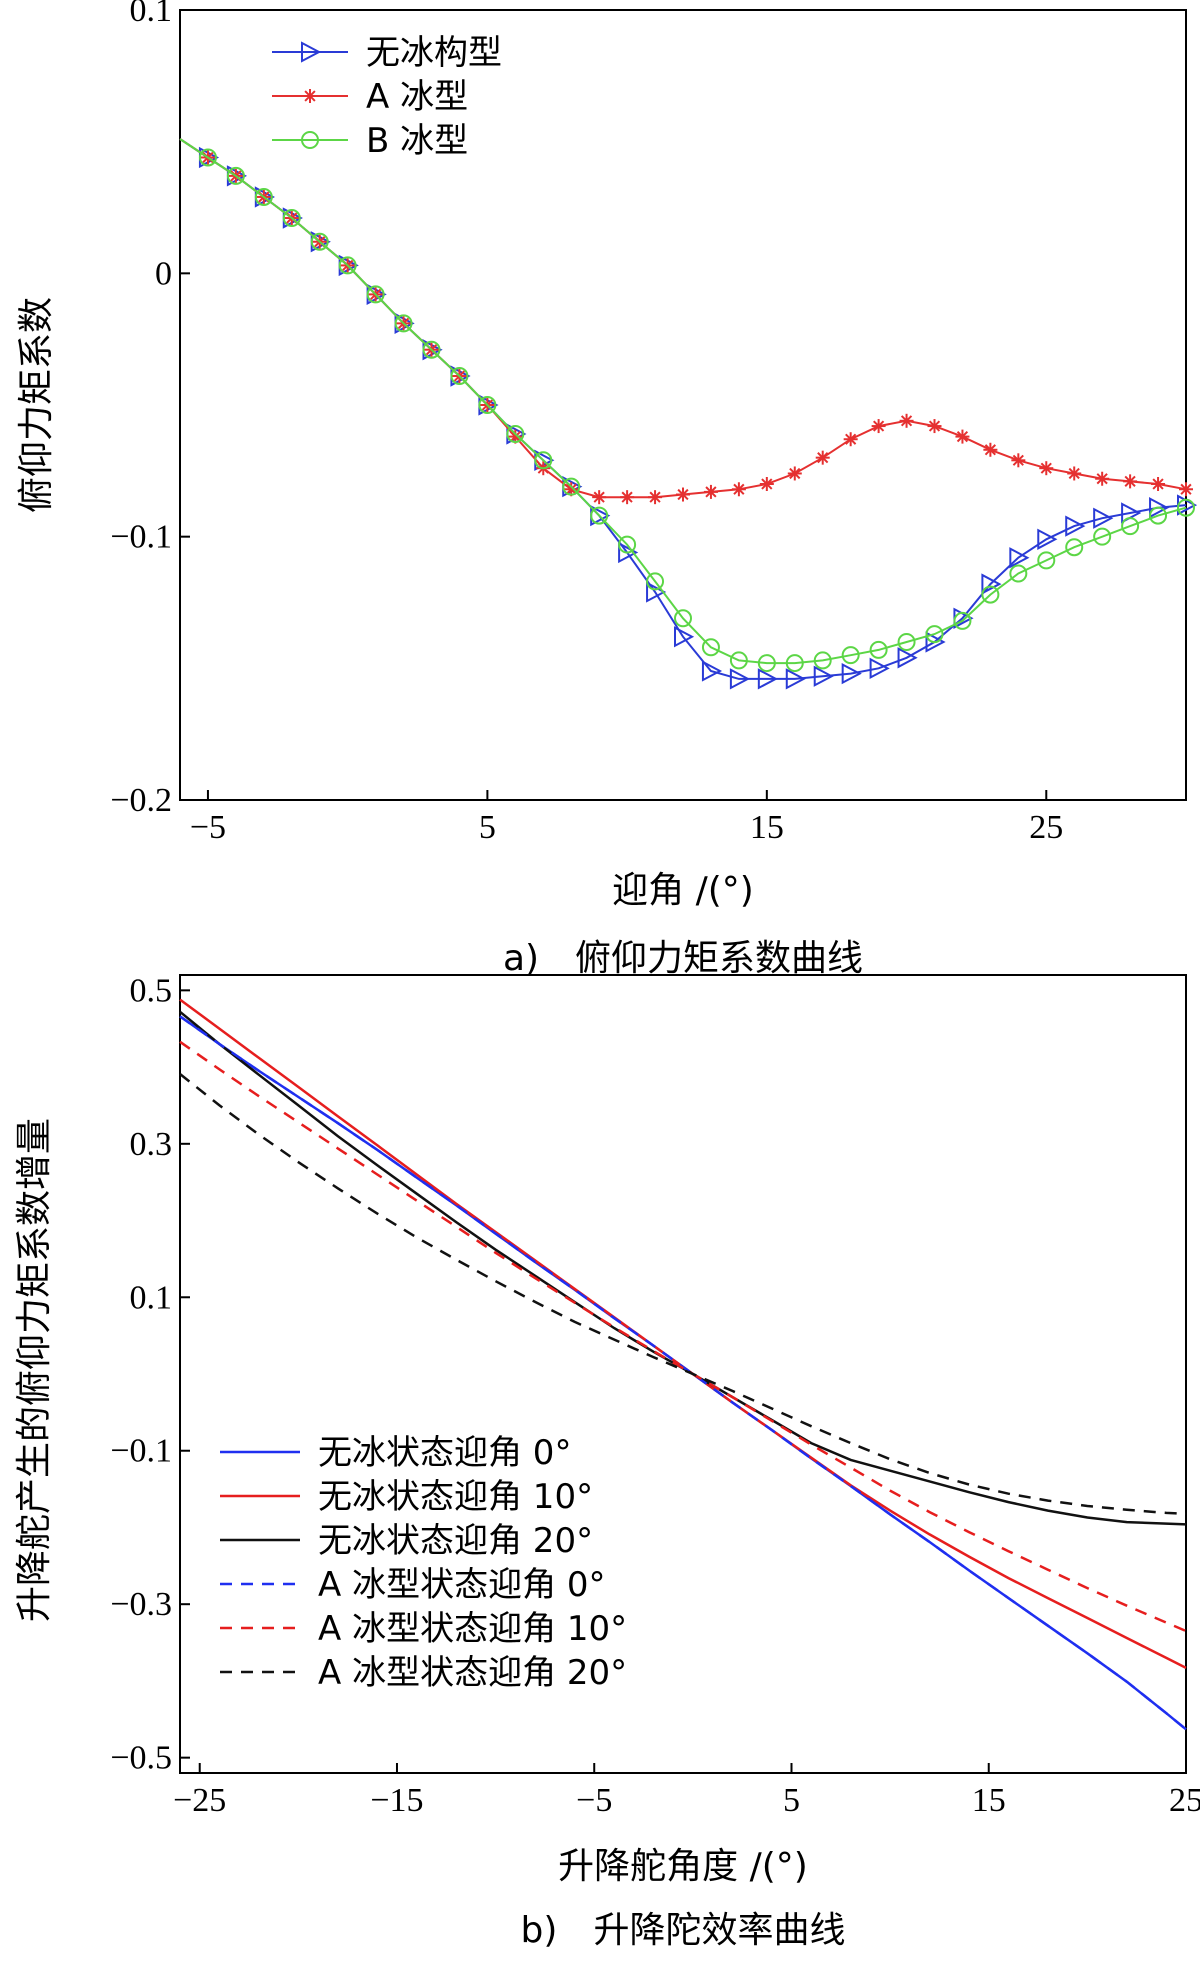 This screenshot has height=1964, width=1200. What do you see at coordinates (683, 890) in the screenshot?
I see `chart-a-xlabel: 迎角 /(°)` at bounding box center [683, 890].